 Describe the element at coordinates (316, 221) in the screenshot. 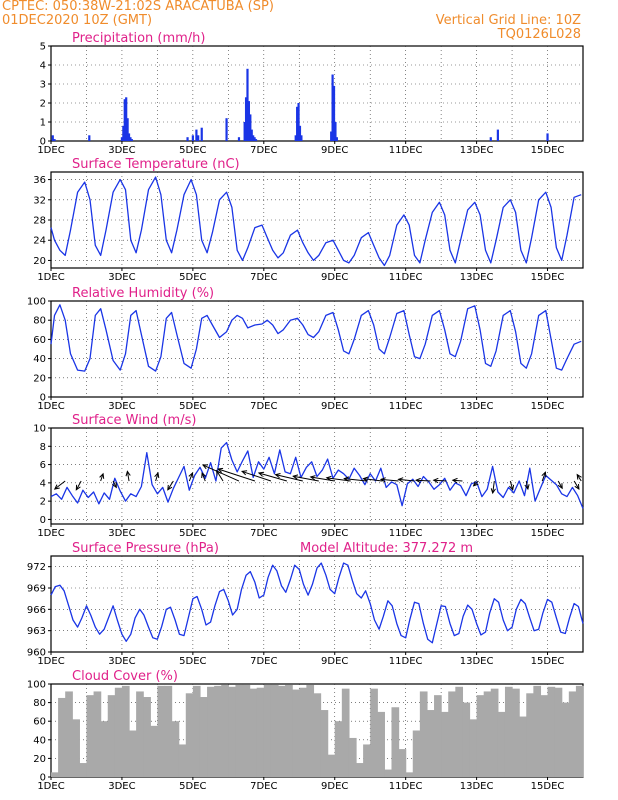

I see `temp-series-line` at that location.